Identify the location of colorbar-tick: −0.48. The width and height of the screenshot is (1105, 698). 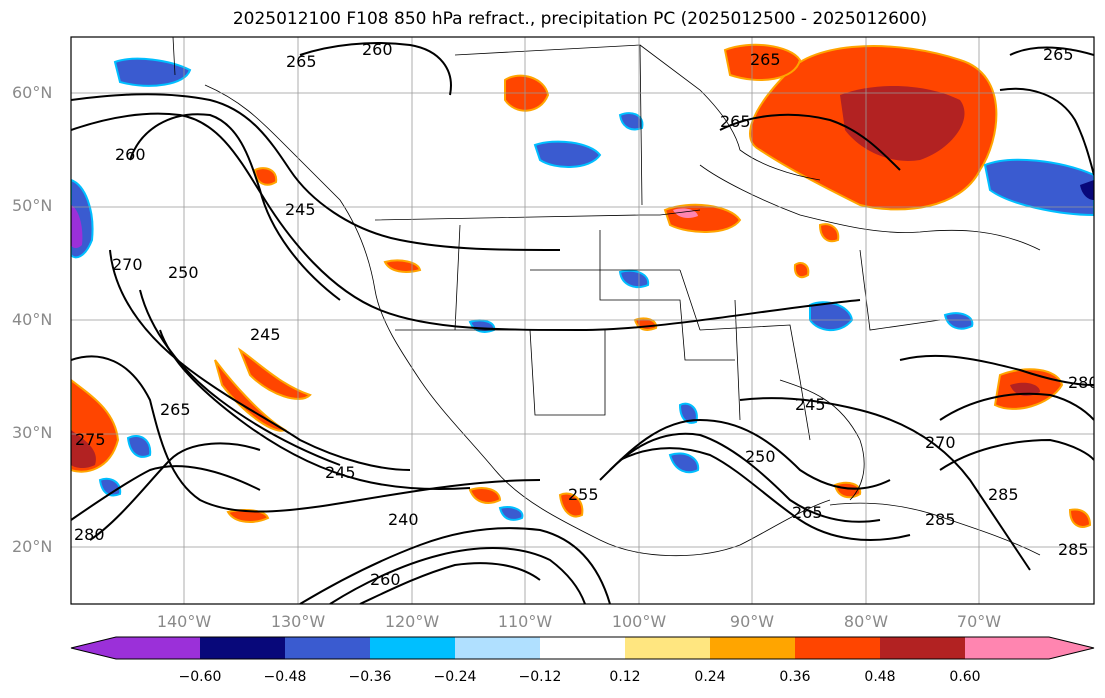
(285, 677).